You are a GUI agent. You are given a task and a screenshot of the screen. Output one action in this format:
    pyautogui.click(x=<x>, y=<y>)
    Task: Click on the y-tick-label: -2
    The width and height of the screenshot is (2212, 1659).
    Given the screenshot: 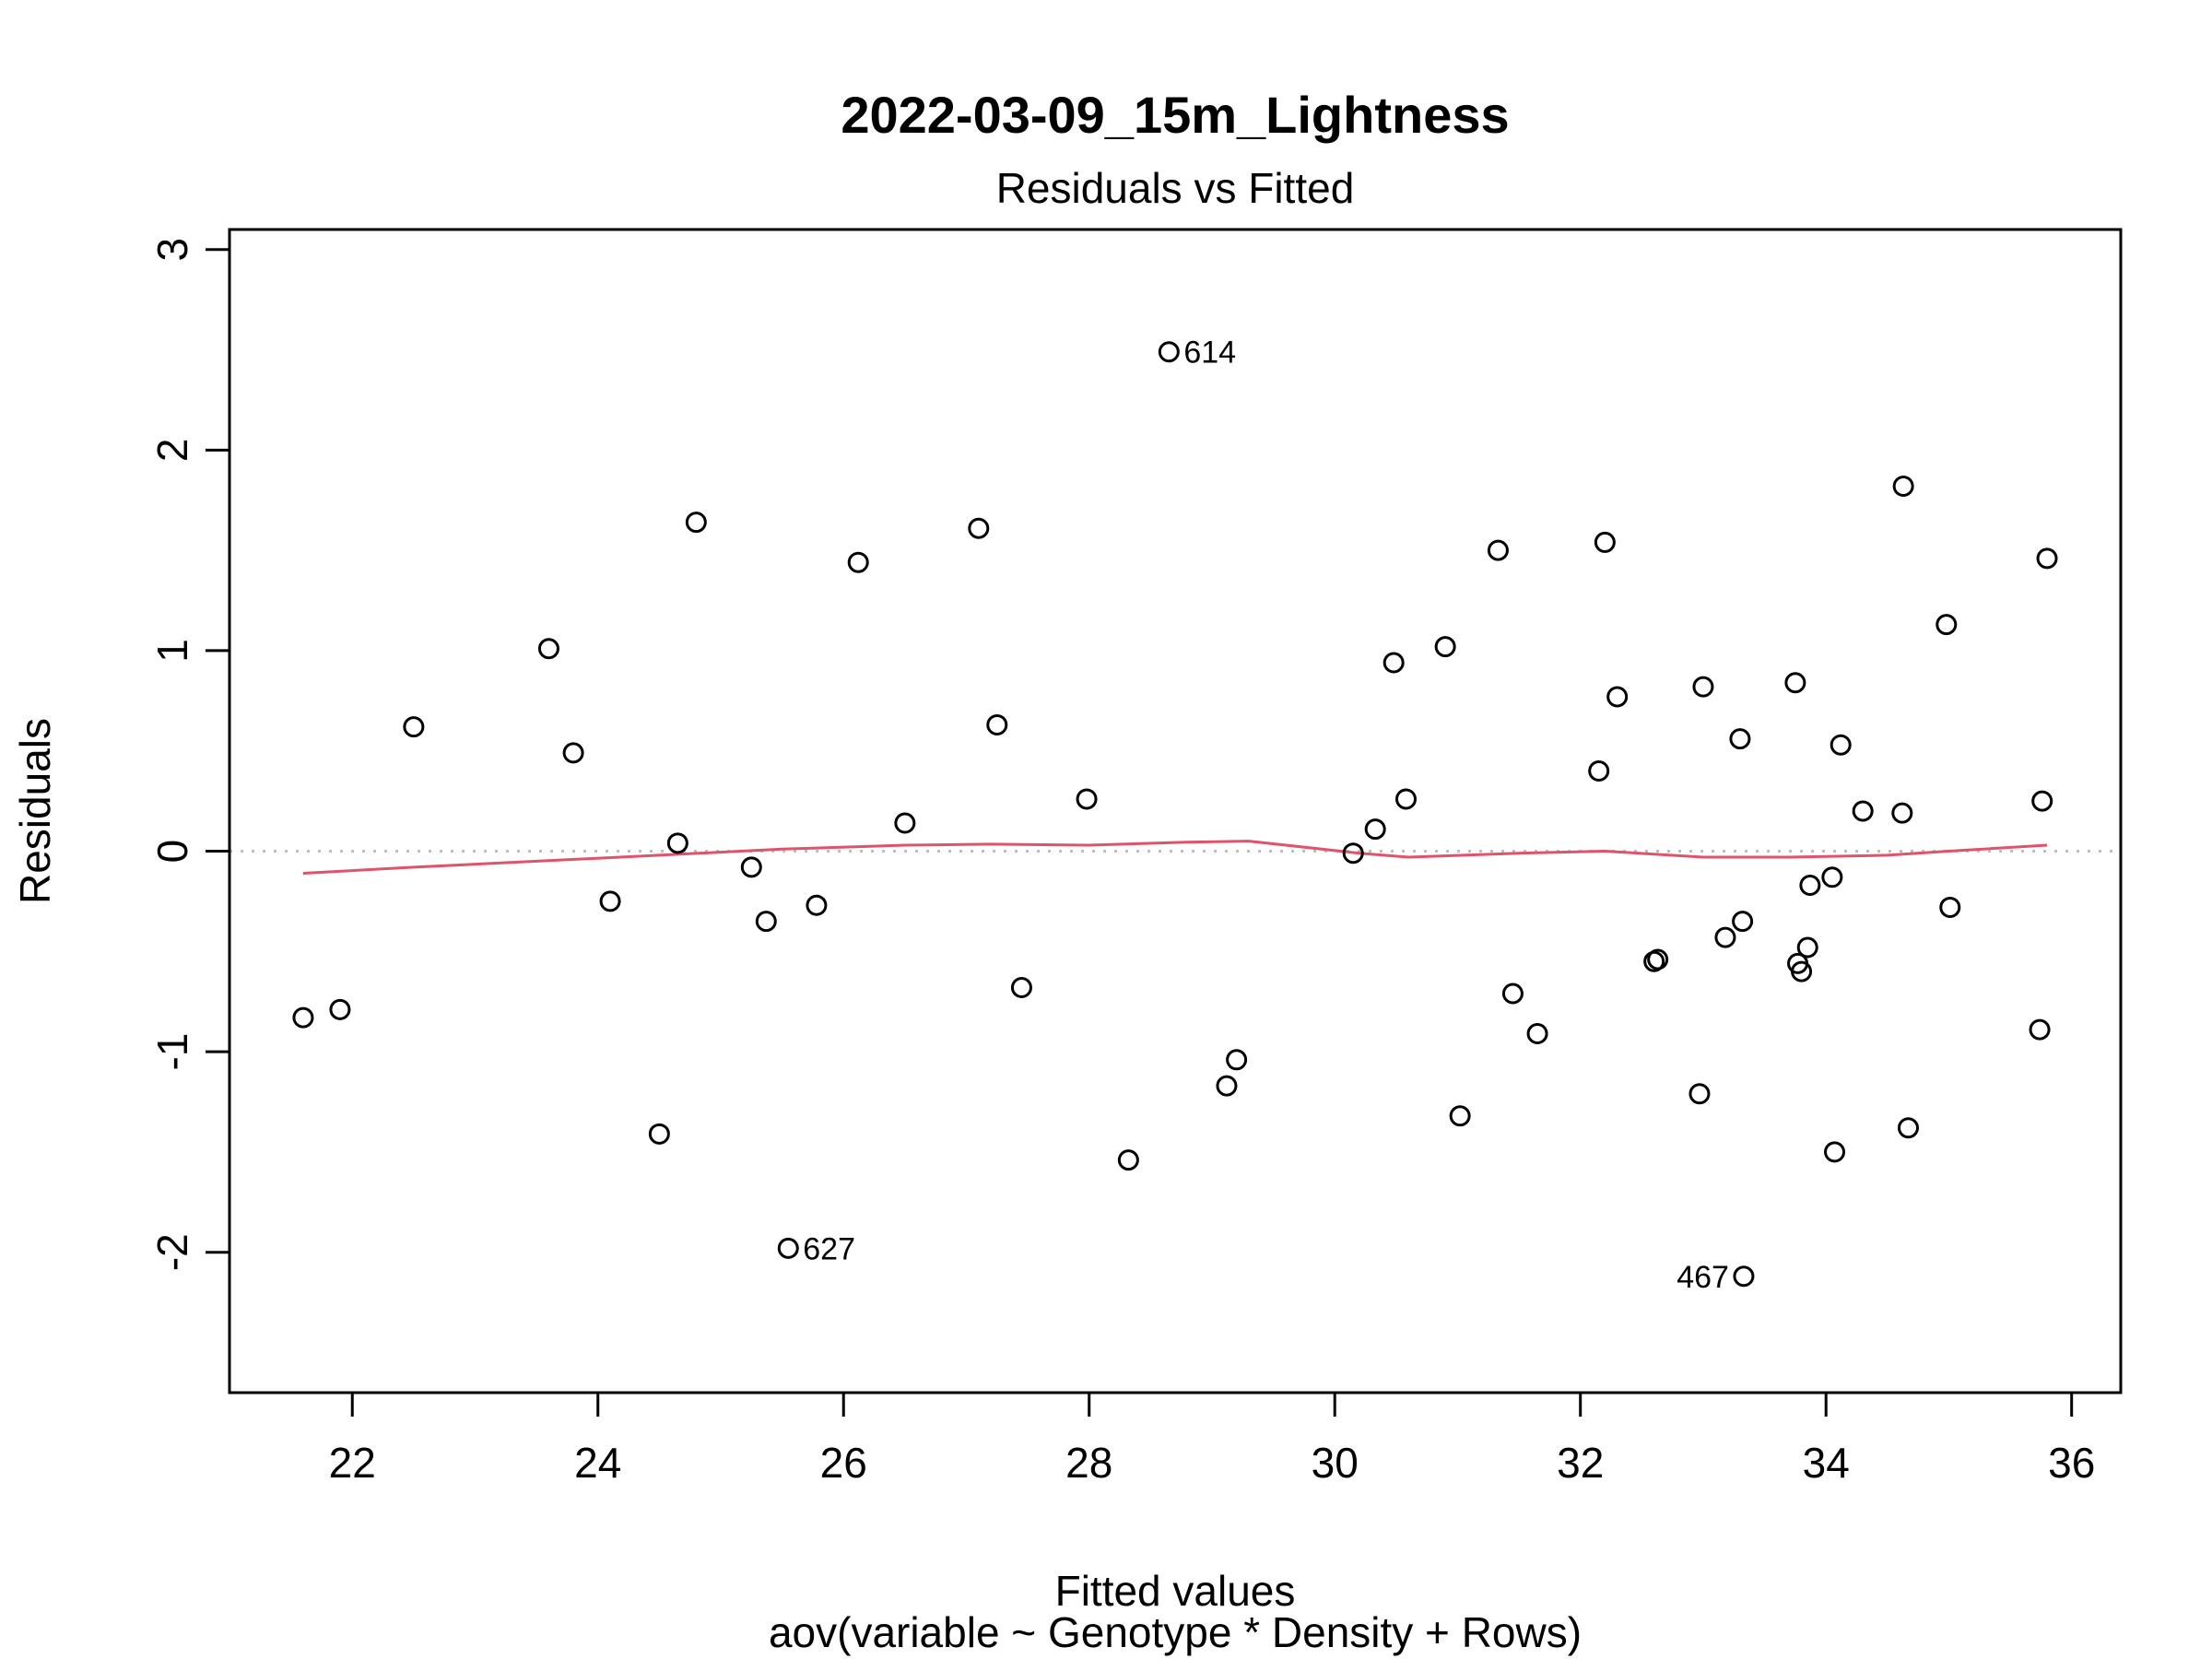 What is the action you would take?
    pyautogui.click(x=172, y=1252)
    